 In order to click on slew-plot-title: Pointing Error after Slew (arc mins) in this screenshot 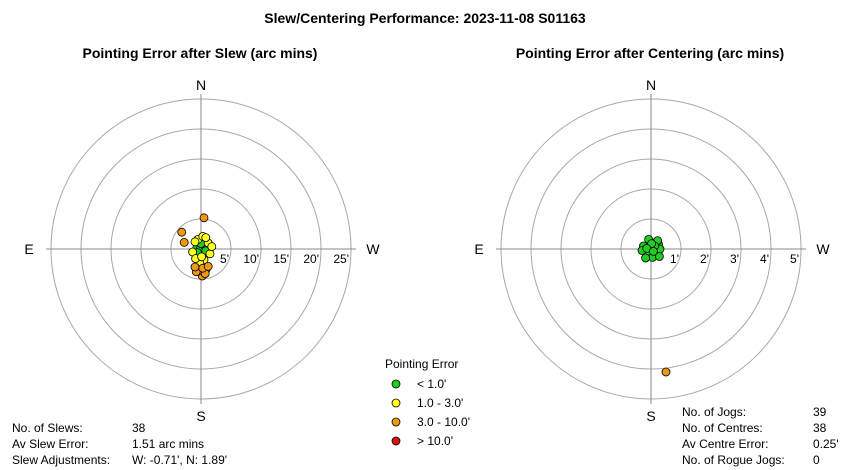, I will do `click(200, 53)`.